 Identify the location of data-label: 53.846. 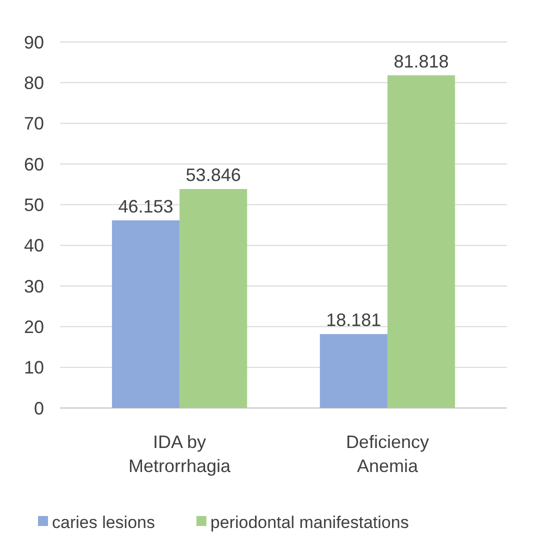
(213, 175).